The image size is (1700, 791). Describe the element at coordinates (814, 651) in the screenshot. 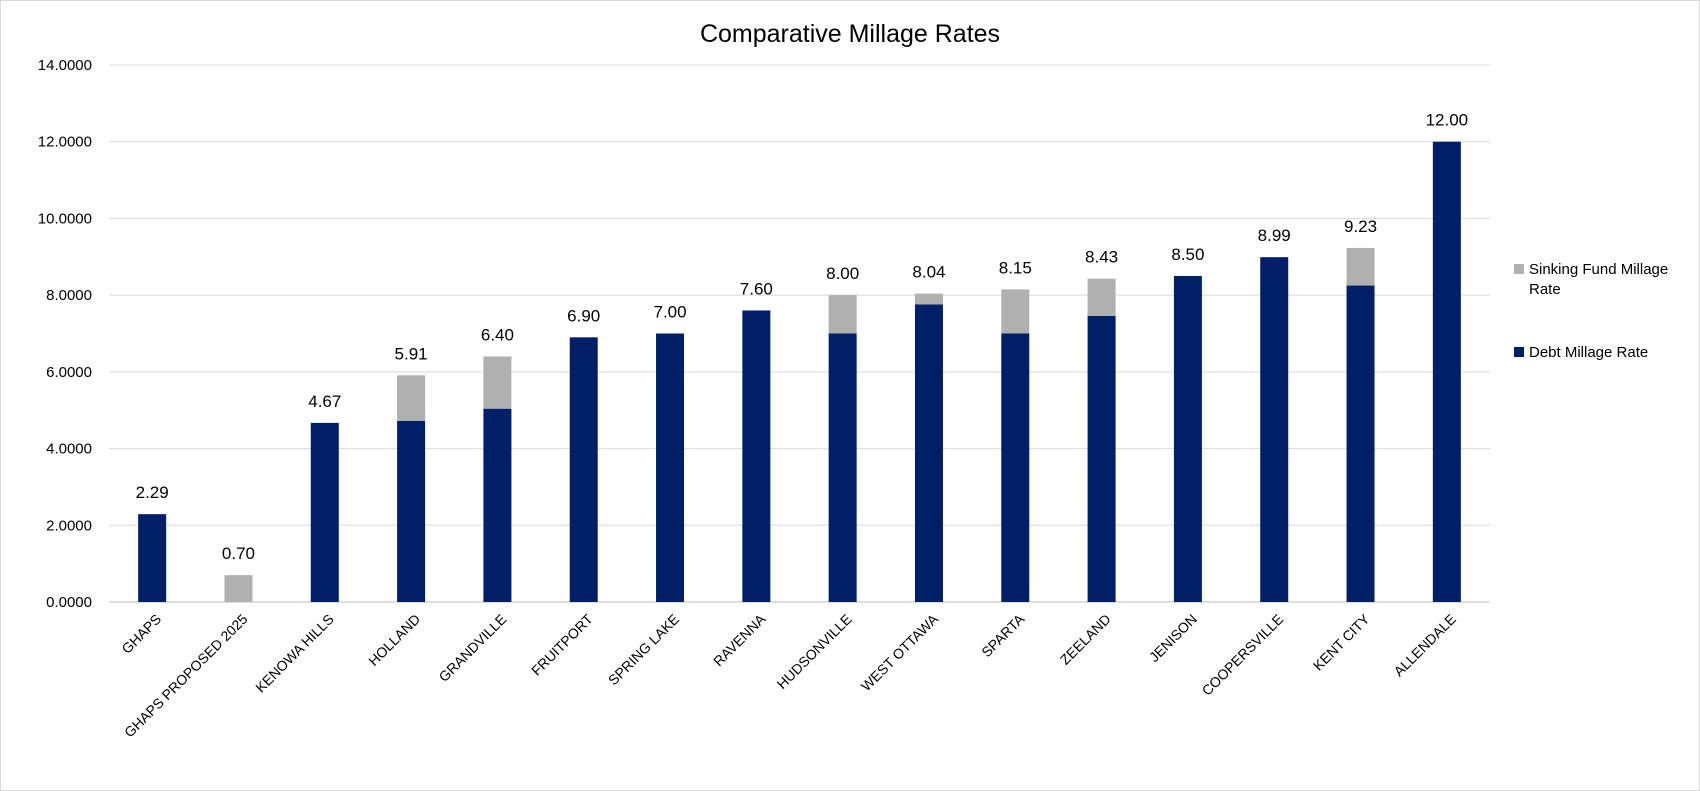

I see `x-category-label: HUDSONVILLE` at that location.